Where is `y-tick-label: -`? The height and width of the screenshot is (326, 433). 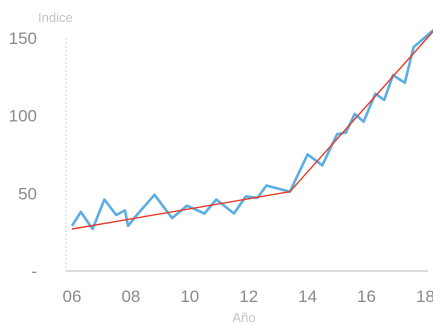
y-tick-label: - is located at coordinates (34, 271).